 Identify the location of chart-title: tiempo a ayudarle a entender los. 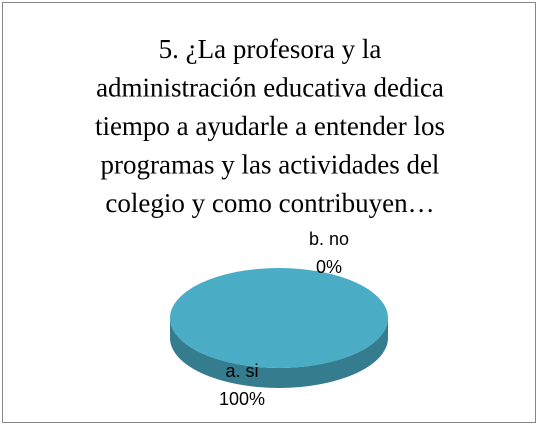
(270, 126).